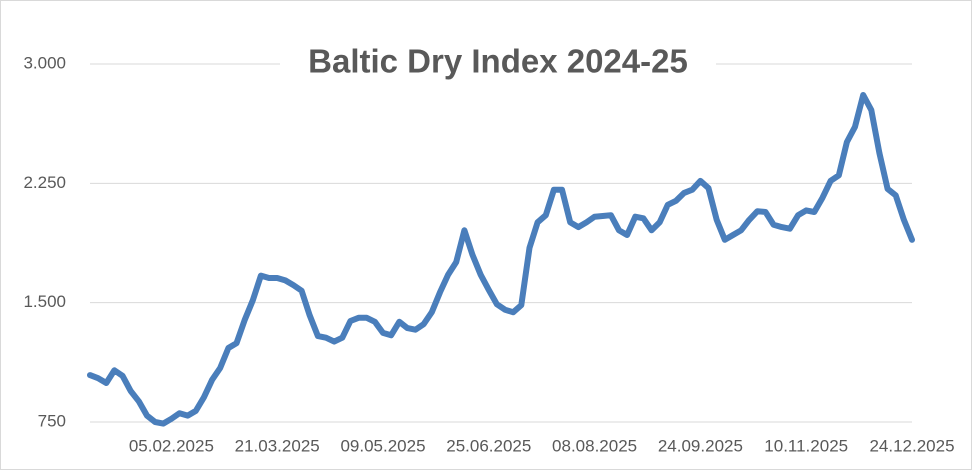 Image resolution: width=972 pixels, height=470 pixels. I want to click on x-tick-label: 25.06.2025, so click(488, 445).